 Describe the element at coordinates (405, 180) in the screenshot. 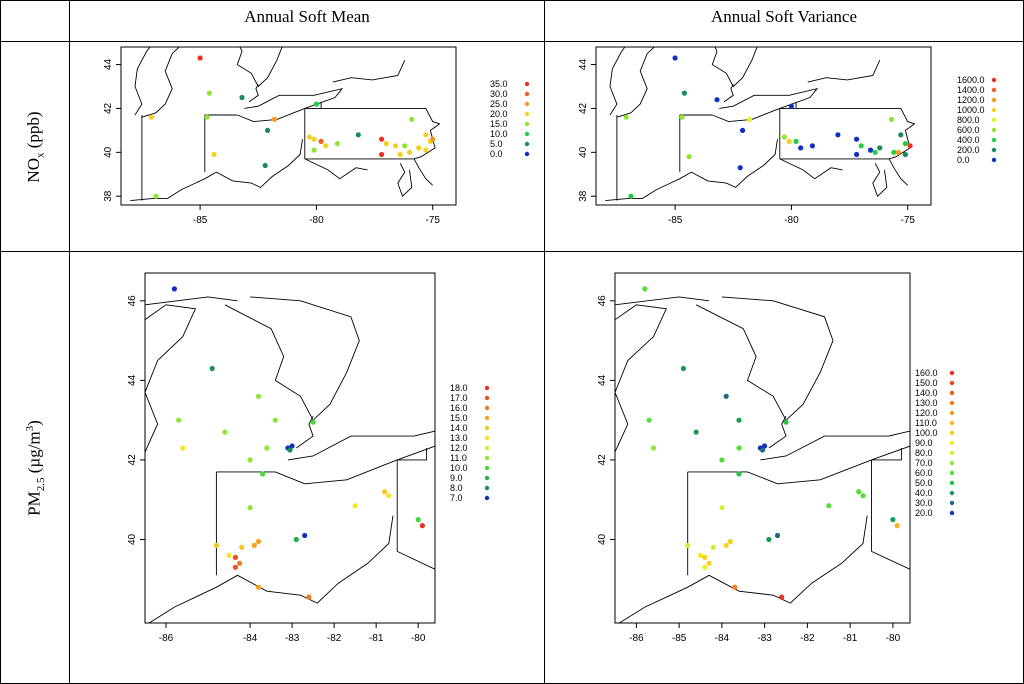

I see `boundary-chesapeake` at that location.